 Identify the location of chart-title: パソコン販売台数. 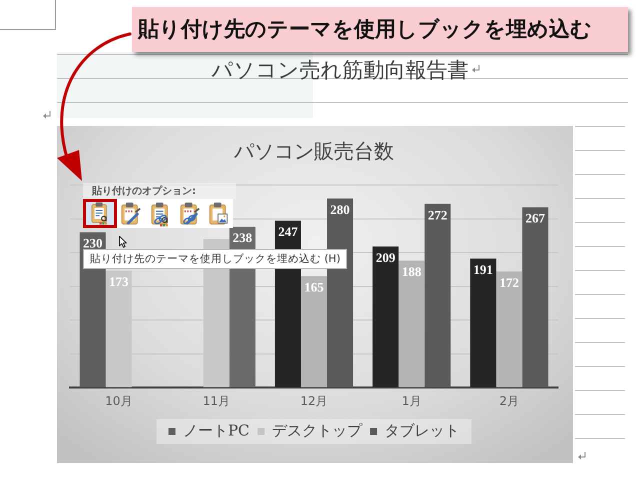
(313, 151).